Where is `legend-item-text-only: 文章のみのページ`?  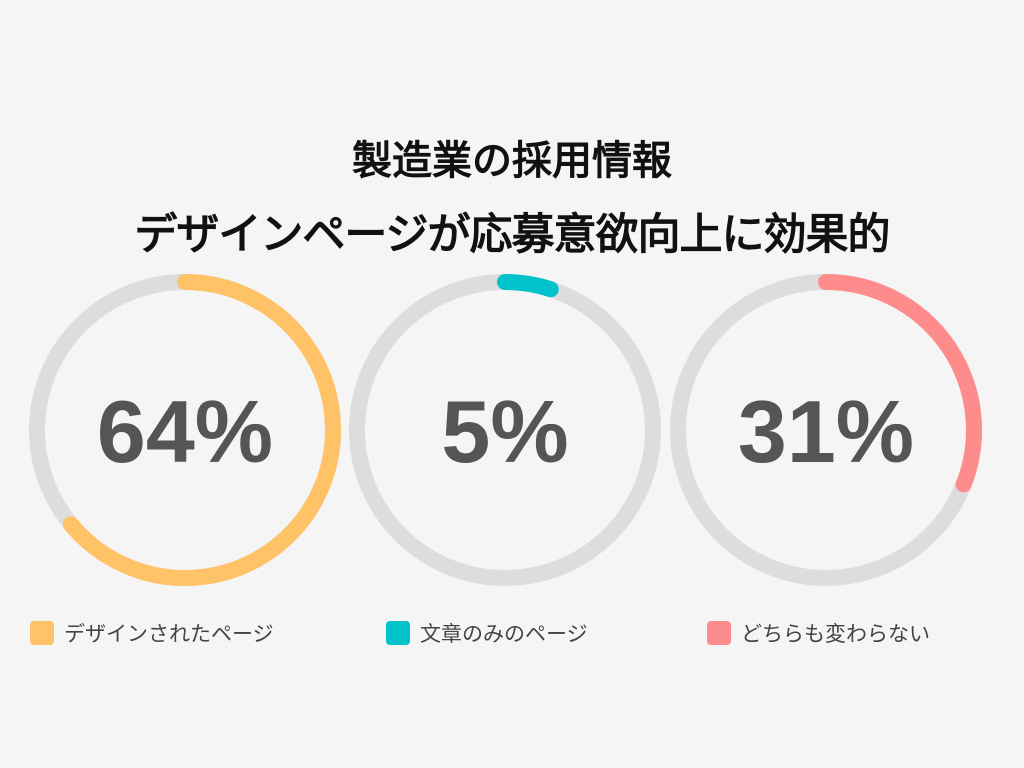
legend-item-text-only: 文章のみのページ is located at coordinates (487, 633).